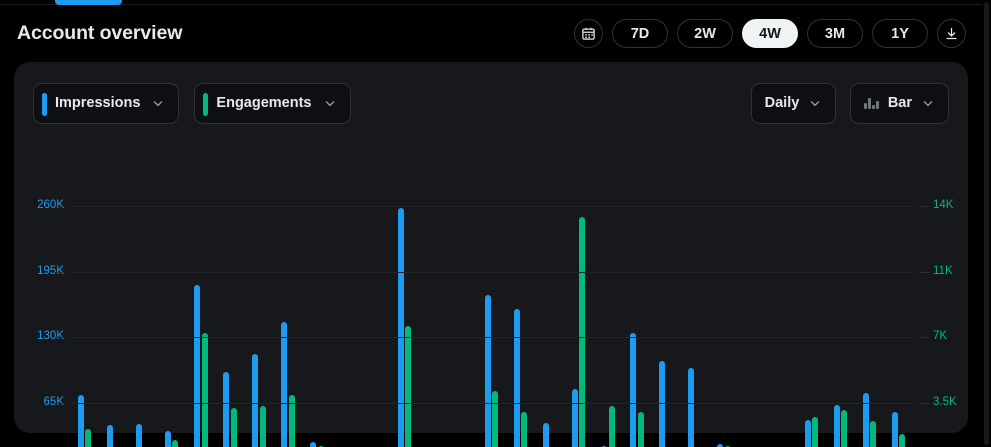 The image size is (991, 447). I want to click on calendar-picker-button, so click(588, 33).